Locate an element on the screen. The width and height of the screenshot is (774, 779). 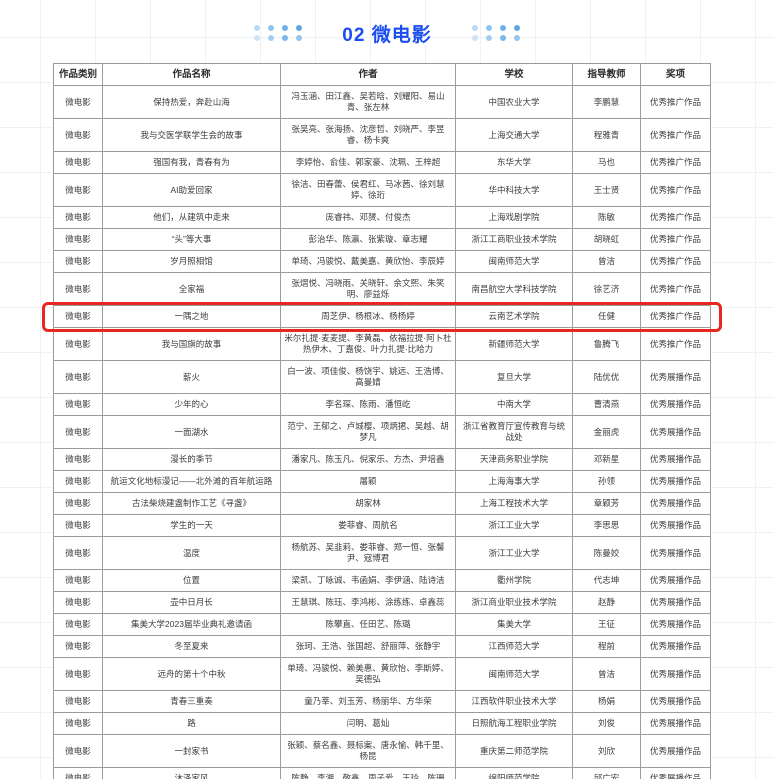
cell-title: 一隅之地 is located at coordinates (191, 316).